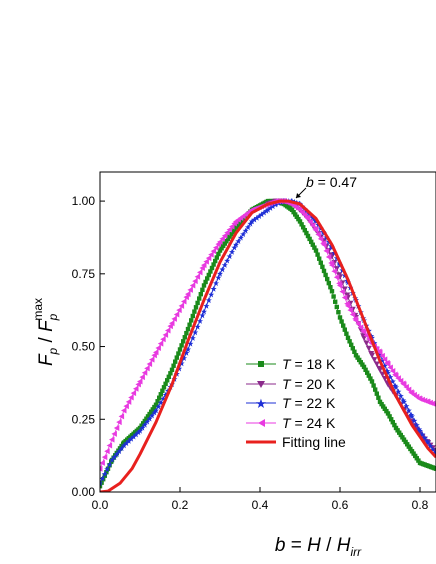 Image resolution: width=436 pixels, height=564 pixels. Describe the element at coordinates (261, 403) in the screenshot. I see `legend-marker-22k: ★` at that location.